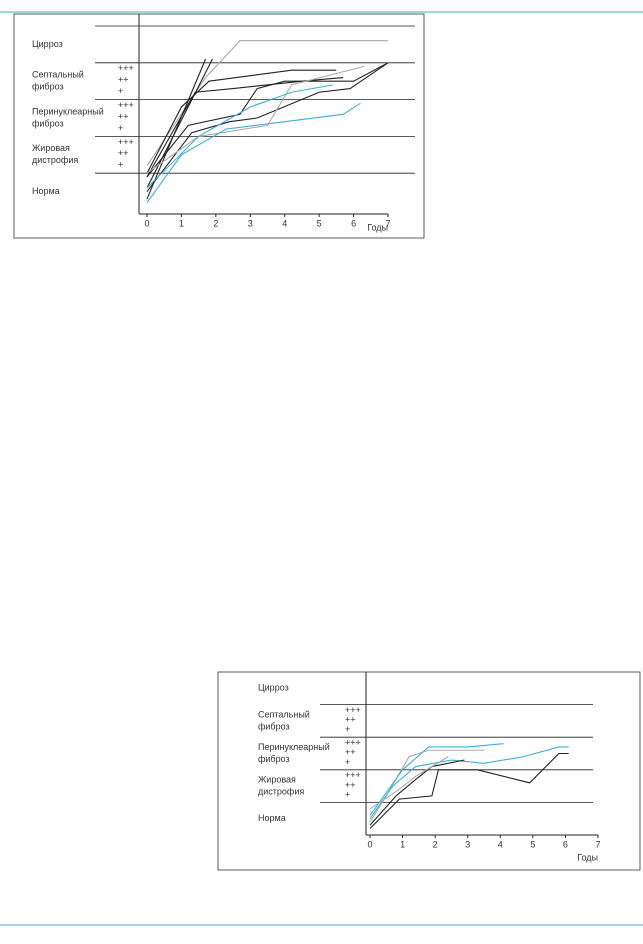 This screenshot has width=643, height=944. I want to click on chart-frame, so click(429, 771).